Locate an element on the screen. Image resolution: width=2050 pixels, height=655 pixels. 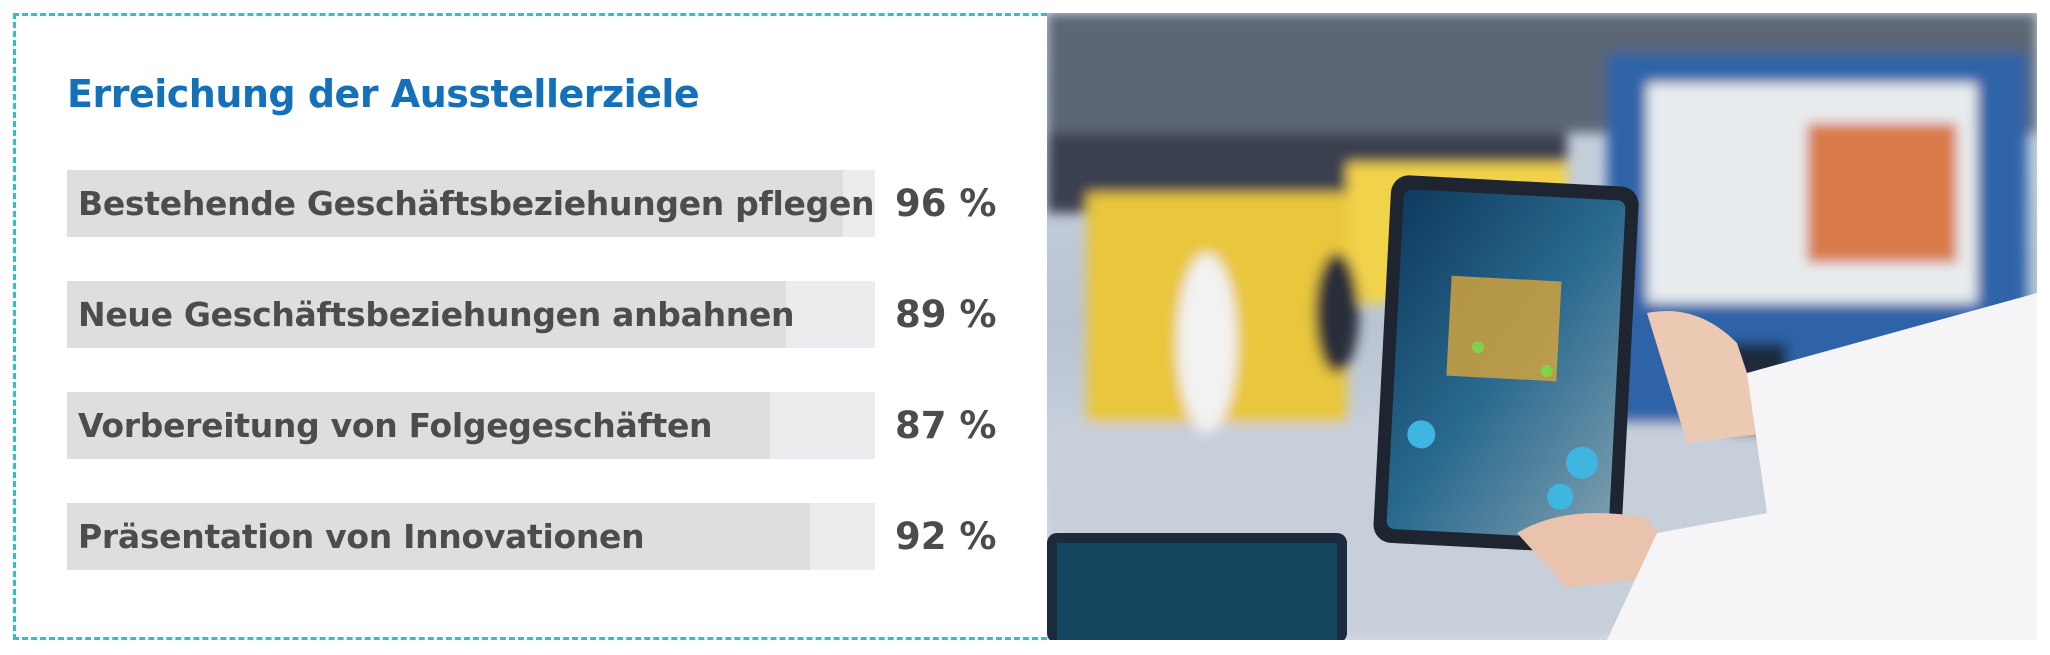
bar-row: Vorbereitung von Folgegeschäften 87 % is located at coordinates (531, 425).